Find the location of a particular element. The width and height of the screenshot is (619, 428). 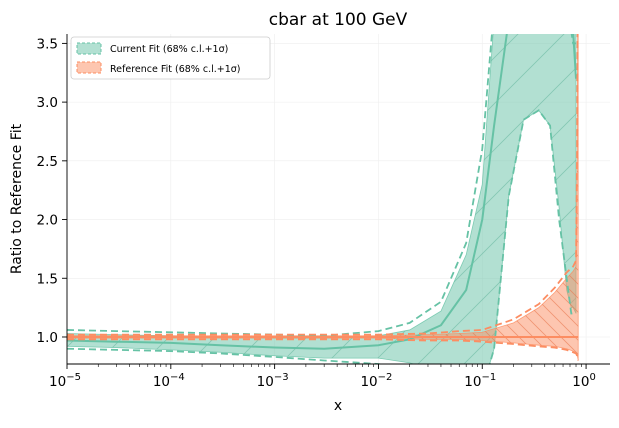

y-tick-label: 3.5 is located at coordinates (47, 44).